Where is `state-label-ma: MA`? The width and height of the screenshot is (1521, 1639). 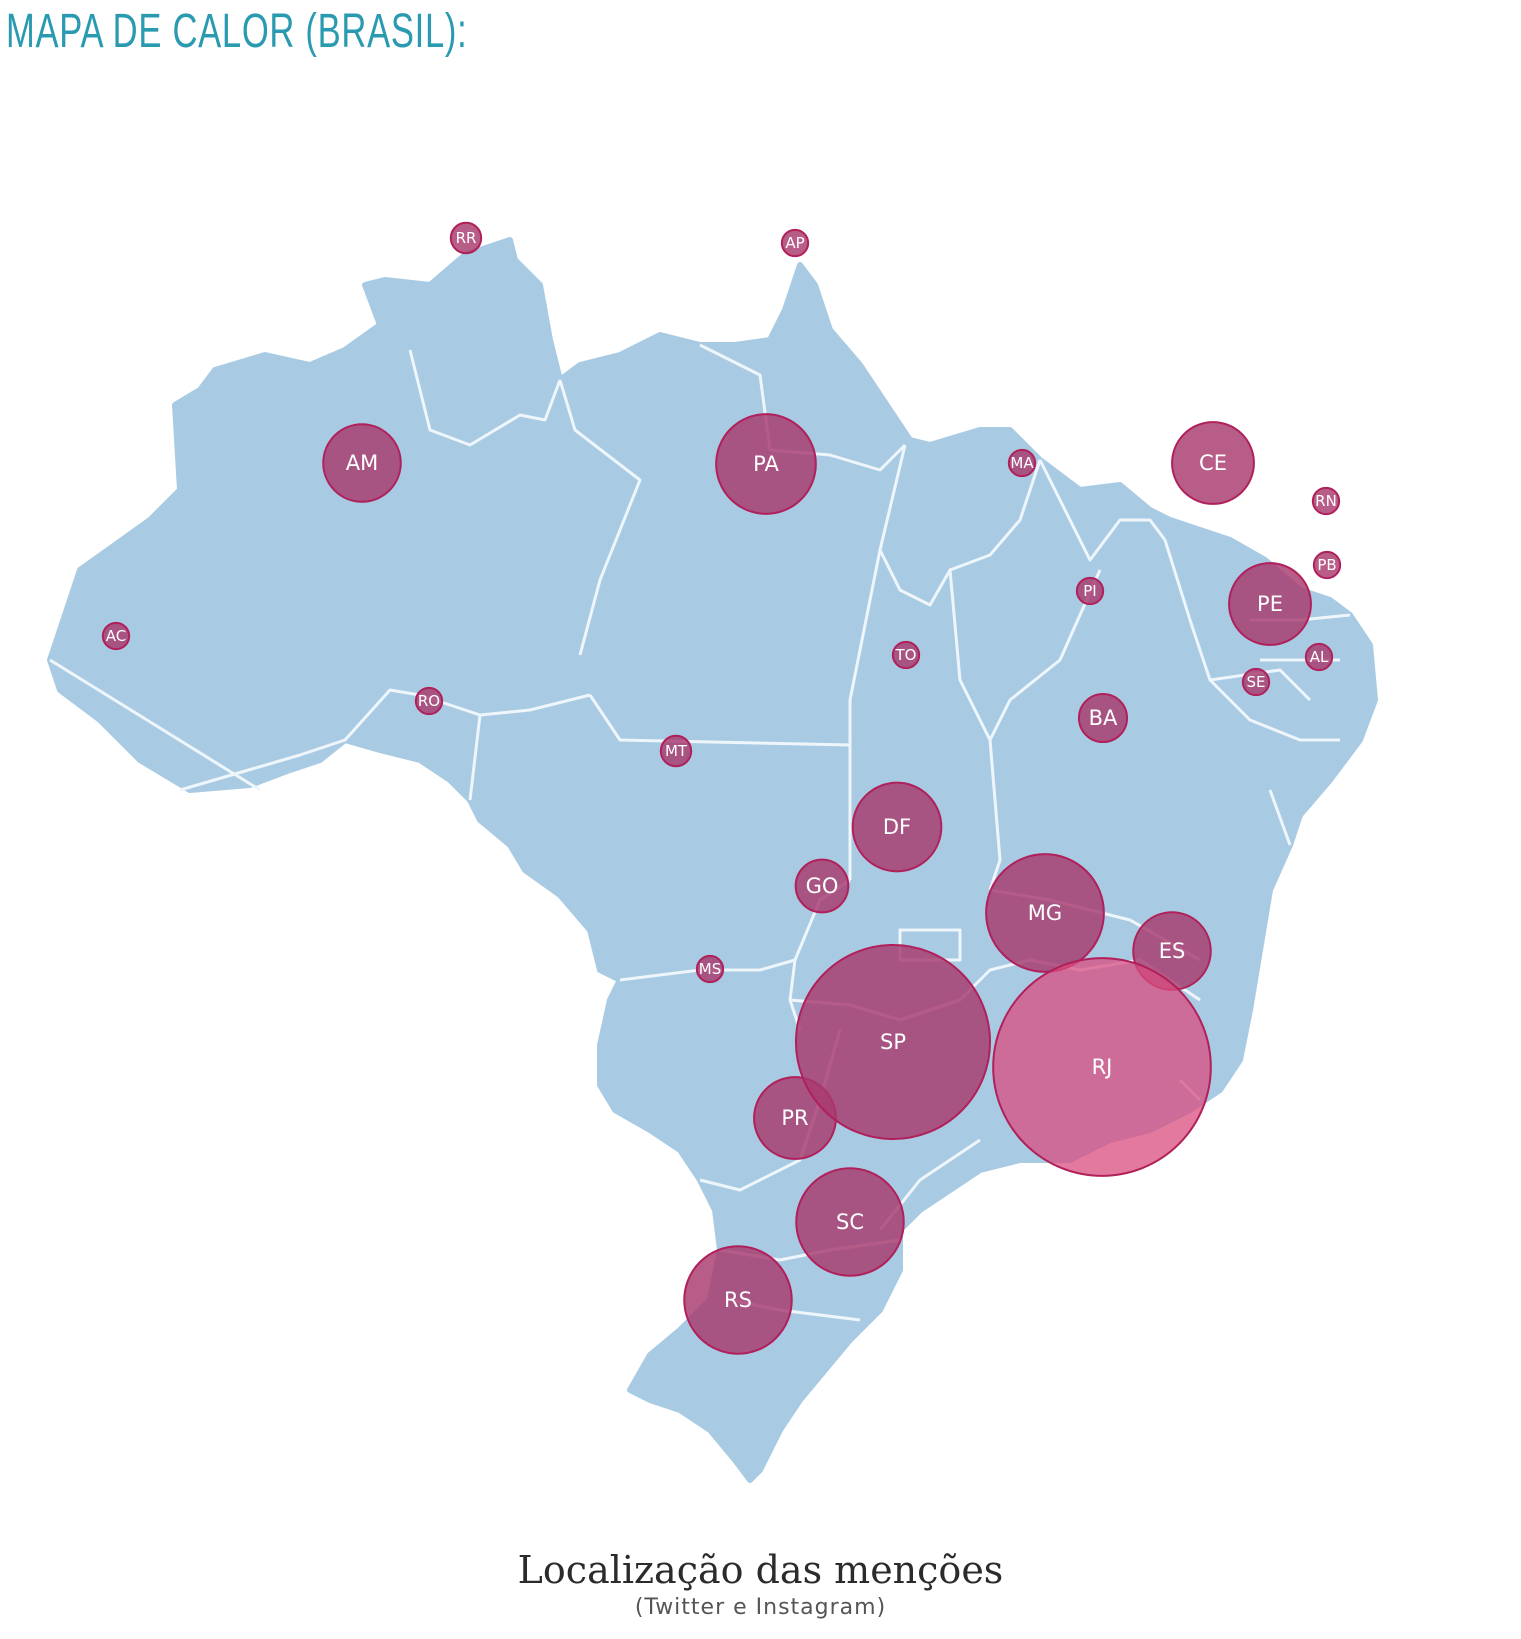
state-label-ma: MA is located at coordinates (1022, 463).